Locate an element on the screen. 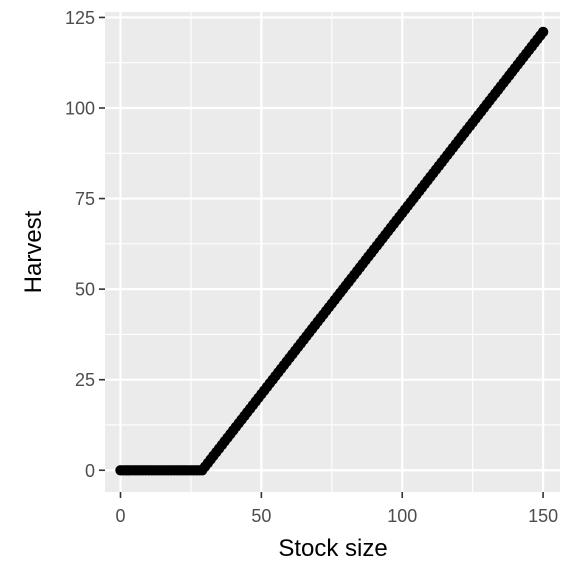  y-tick-label: 50 is located at coordinates (85, 290).